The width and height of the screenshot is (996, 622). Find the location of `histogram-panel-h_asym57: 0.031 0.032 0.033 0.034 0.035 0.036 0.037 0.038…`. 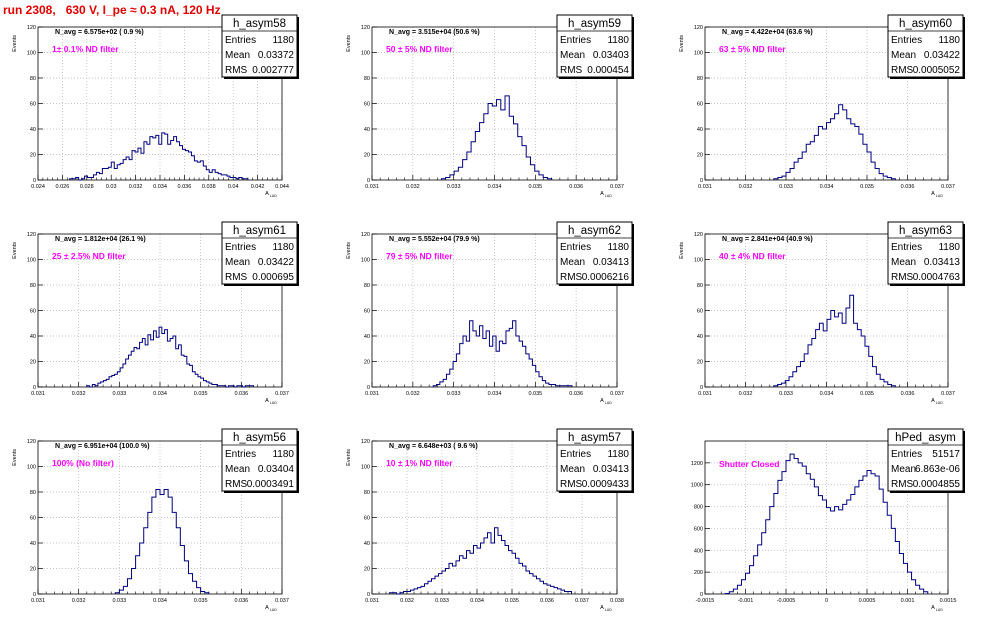

histogram-panel-h_asym57: 0.031 0.032 0.033 0.034 0.035 0.036 0.037 0.038… is located at coordinates (490, 520).